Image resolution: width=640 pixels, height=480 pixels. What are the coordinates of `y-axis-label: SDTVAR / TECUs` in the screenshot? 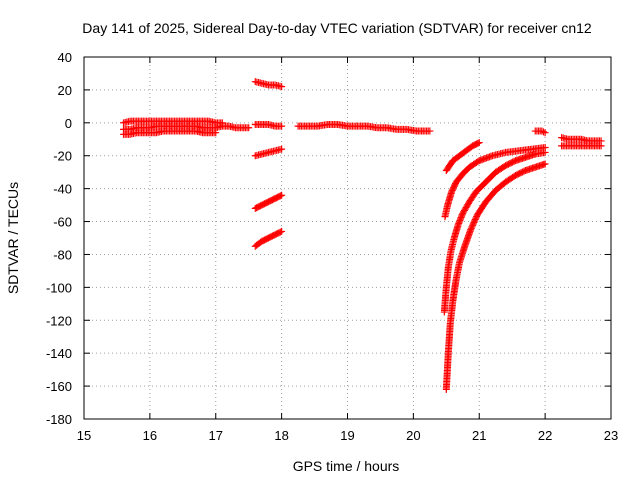 It's located at (13, 238).